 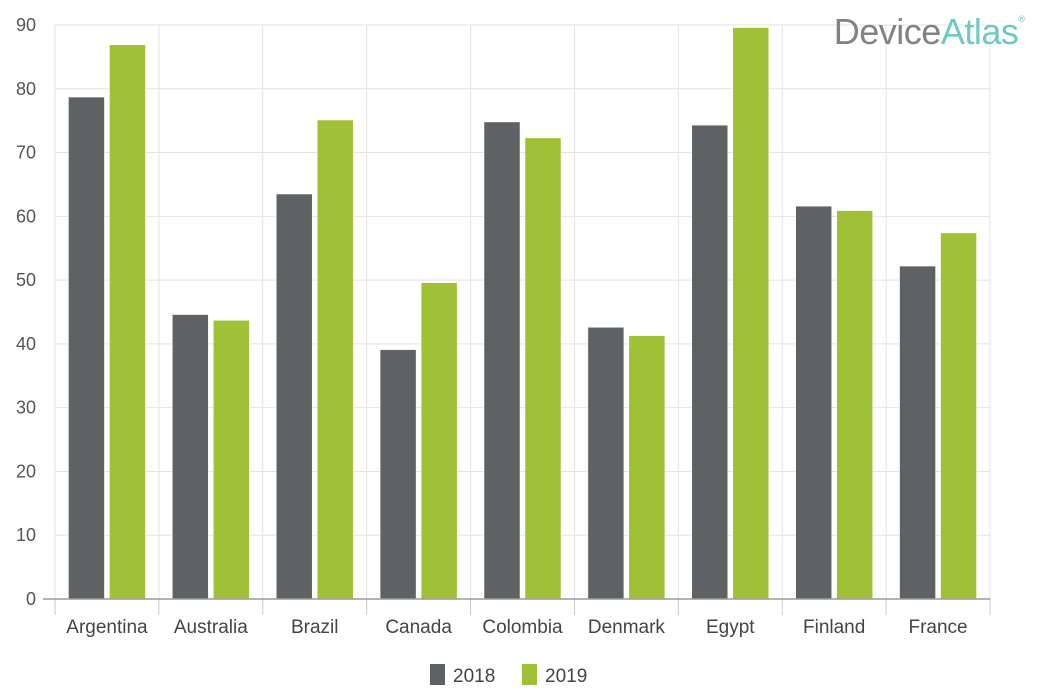 What do you see at coordinates (211, 627) in the screenshot?
I see `x-tick-label: Australia` at bounding box center [211, 627].